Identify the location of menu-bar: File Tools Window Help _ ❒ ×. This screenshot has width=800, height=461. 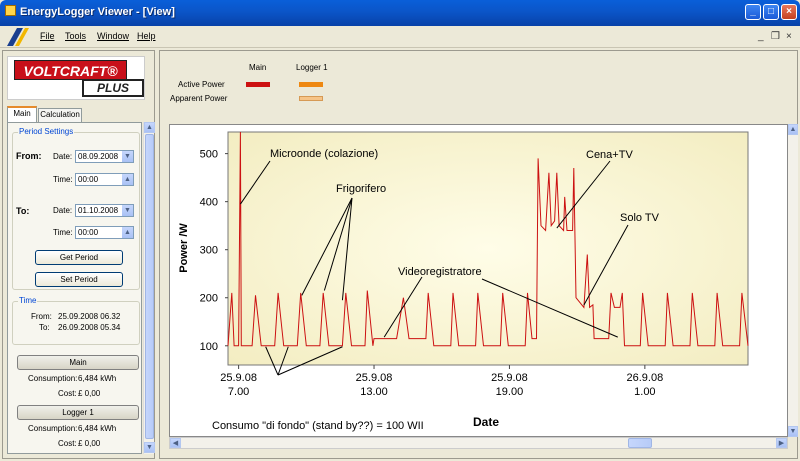
(400, 37).